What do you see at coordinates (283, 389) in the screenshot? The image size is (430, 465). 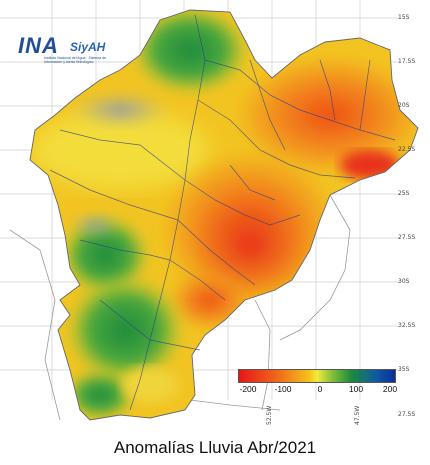 I see `legend-tick: -100` at bounding box center [283, 389].